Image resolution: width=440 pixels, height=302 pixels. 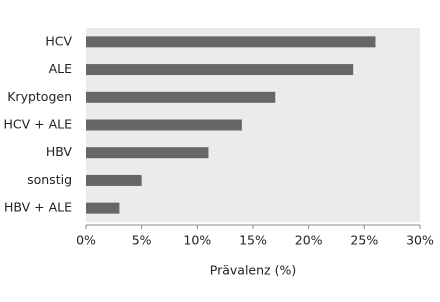 I want to click on x-tick-label: 5%, so click(x=142, y=240).